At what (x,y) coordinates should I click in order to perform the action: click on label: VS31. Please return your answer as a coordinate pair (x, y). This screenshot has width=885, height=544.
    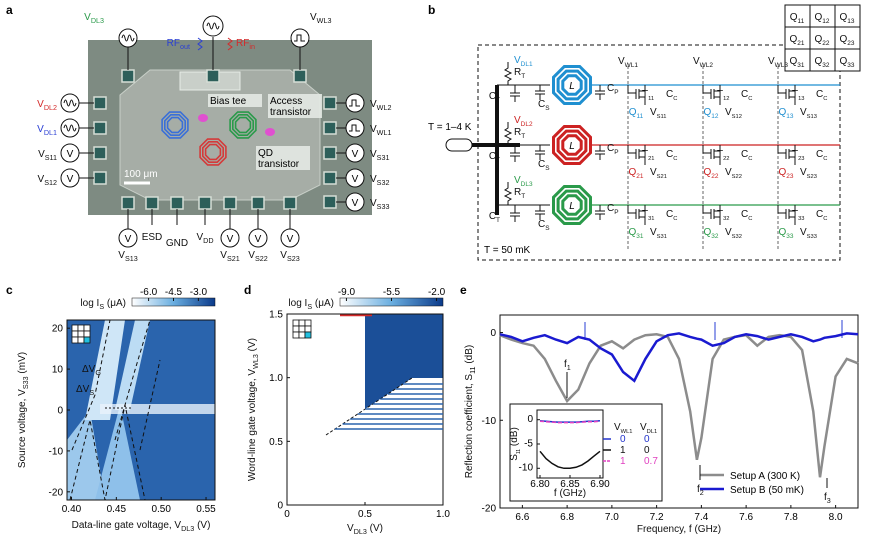
    Looking at the image, I should click on (658, 233).